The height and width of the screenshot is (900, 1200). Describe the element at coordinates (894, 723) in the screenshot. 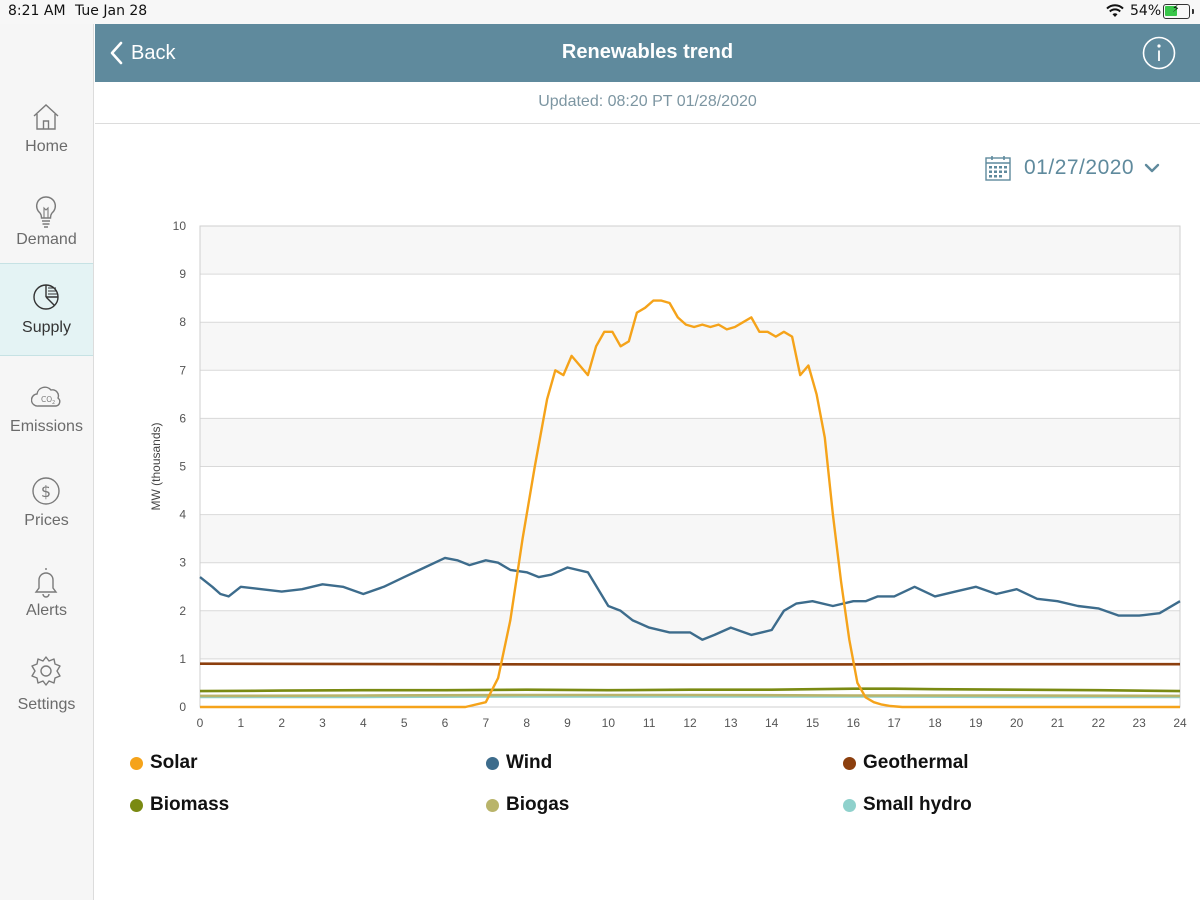

I see `x-tick-label: 17` at that location.